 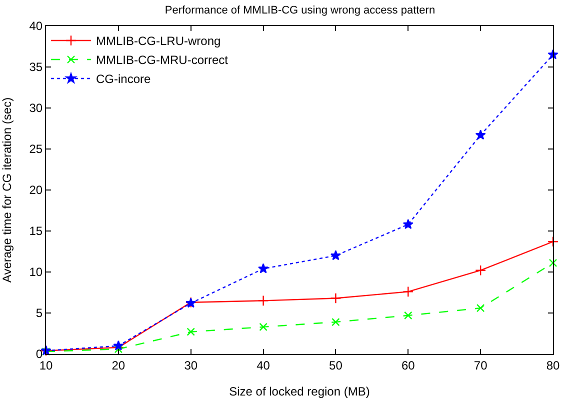 I want to click on y-tick-label: 10, so click(x=36, y=272).